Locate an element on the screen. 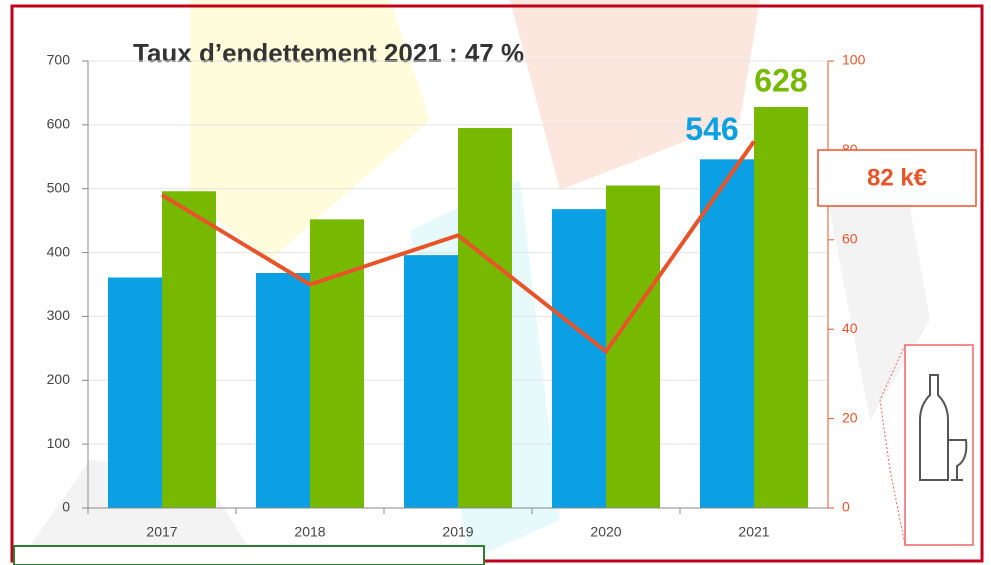  y2-tick-label: 20 is located at coordinates (850, 417).